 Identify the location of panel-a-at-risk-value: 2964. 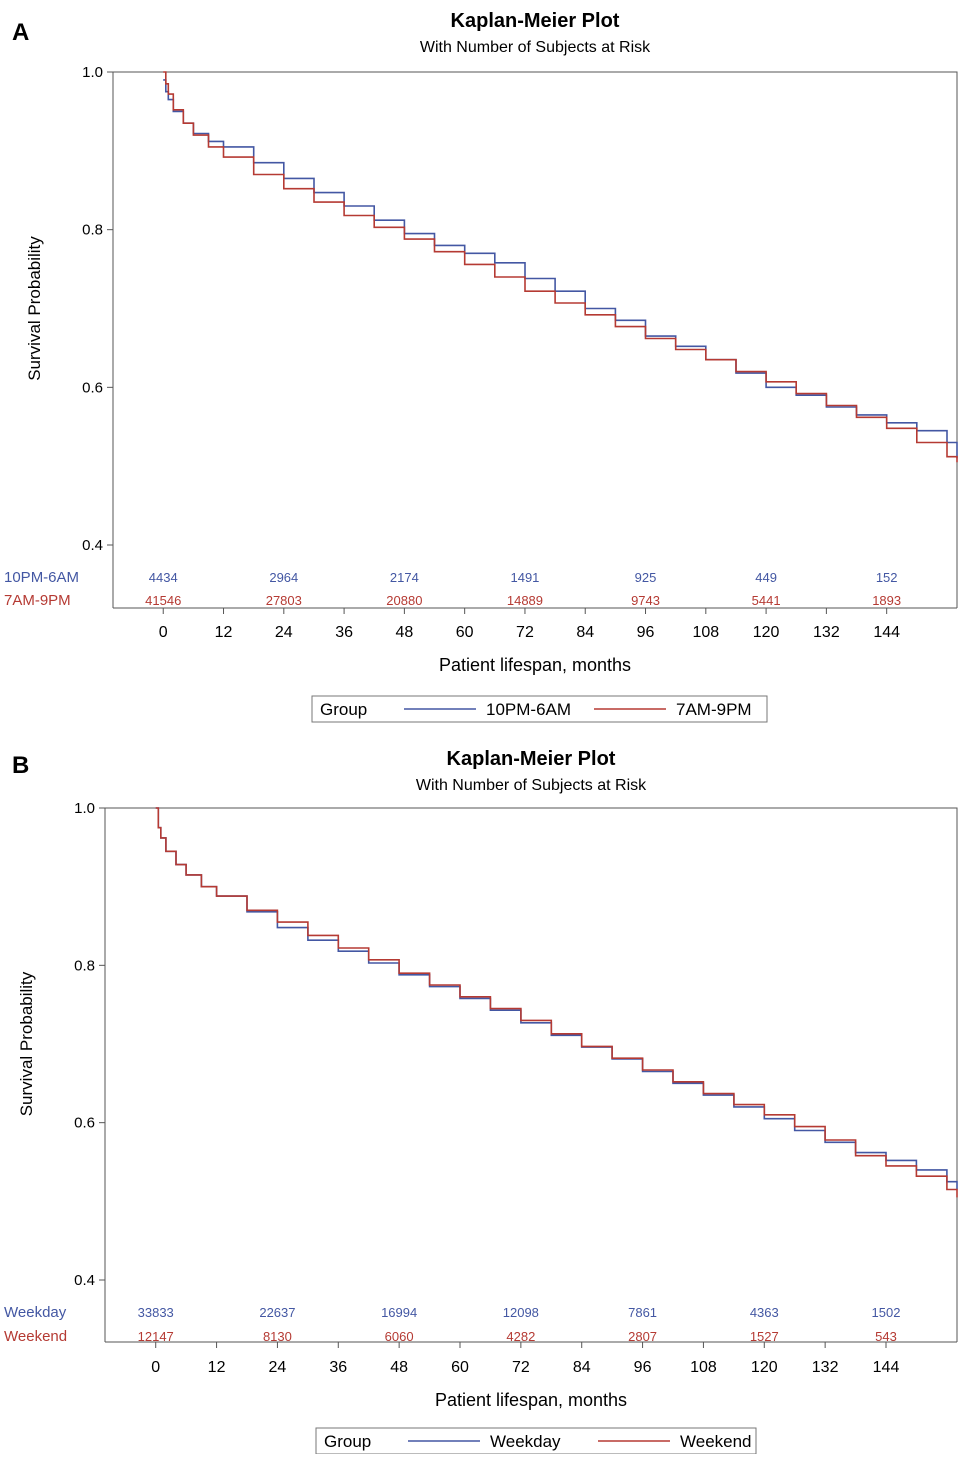
(283, 577).